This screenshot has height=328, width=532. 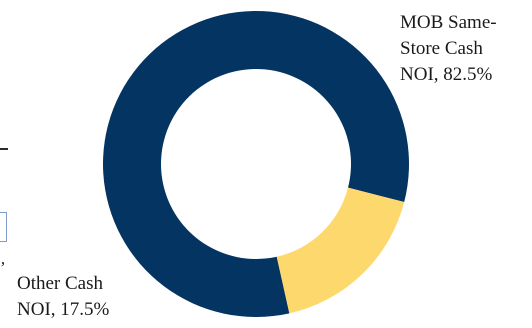 I want to click on label-mob-line-2: Store Cash, so click(x=441, y=48).